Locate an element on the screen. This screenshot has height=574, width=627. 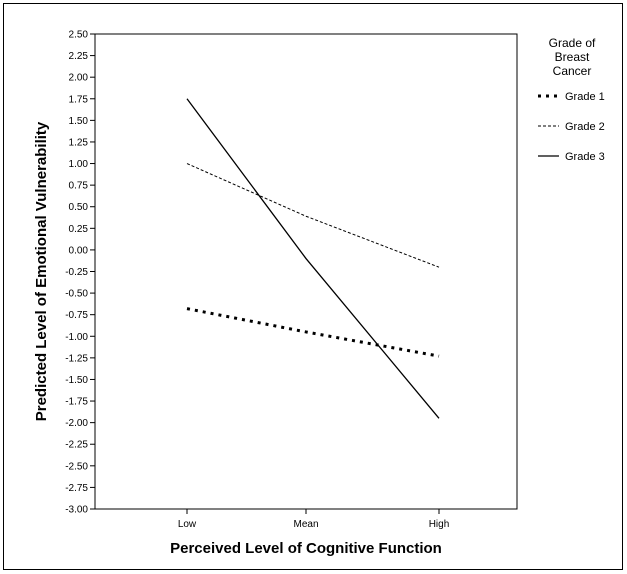
y-tick-label: 1.50 is located at coordinates (79, 121).